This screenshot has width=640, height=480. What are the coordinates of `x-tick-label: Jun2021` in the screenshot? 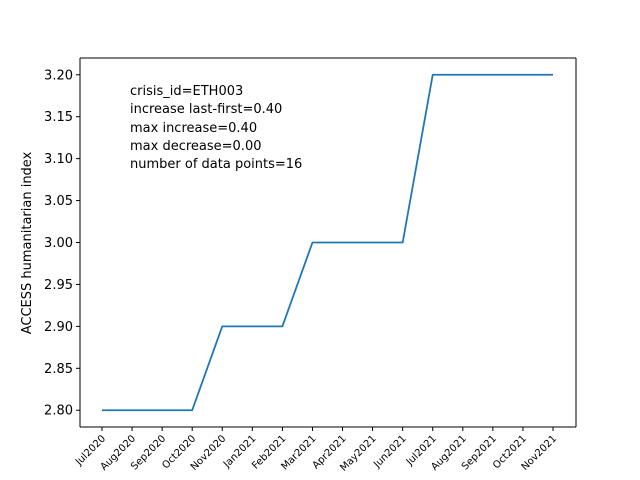 It's located at (390, 452).